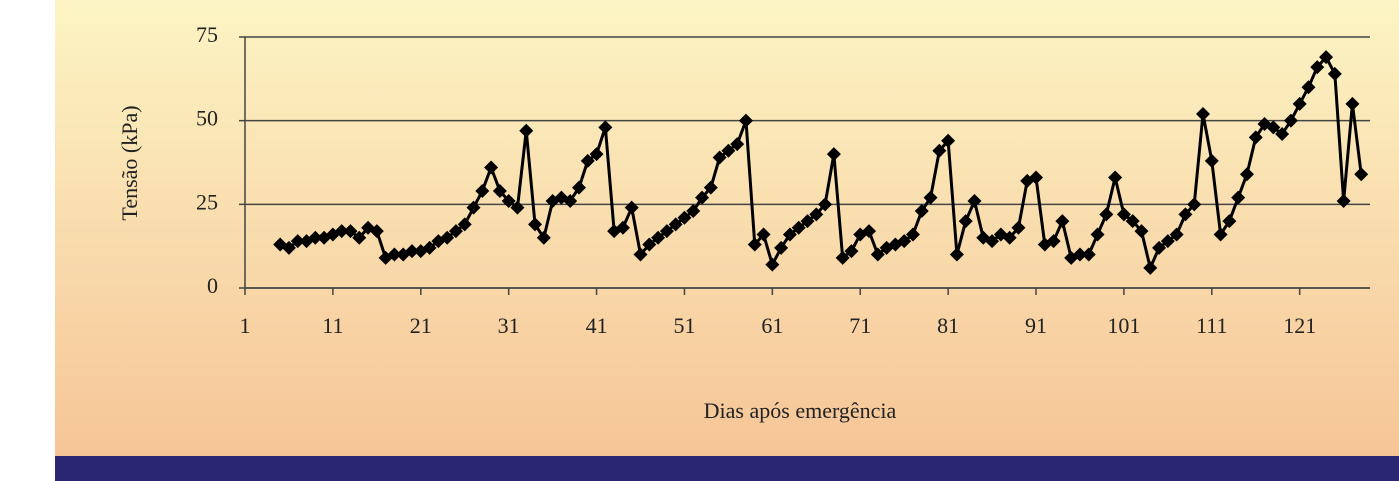 The height and width of the screenshot is (481, 1399). Describe the element at coordinates (1123, 325) in the screenshot. I see `x-tick-label: 101` at that location.